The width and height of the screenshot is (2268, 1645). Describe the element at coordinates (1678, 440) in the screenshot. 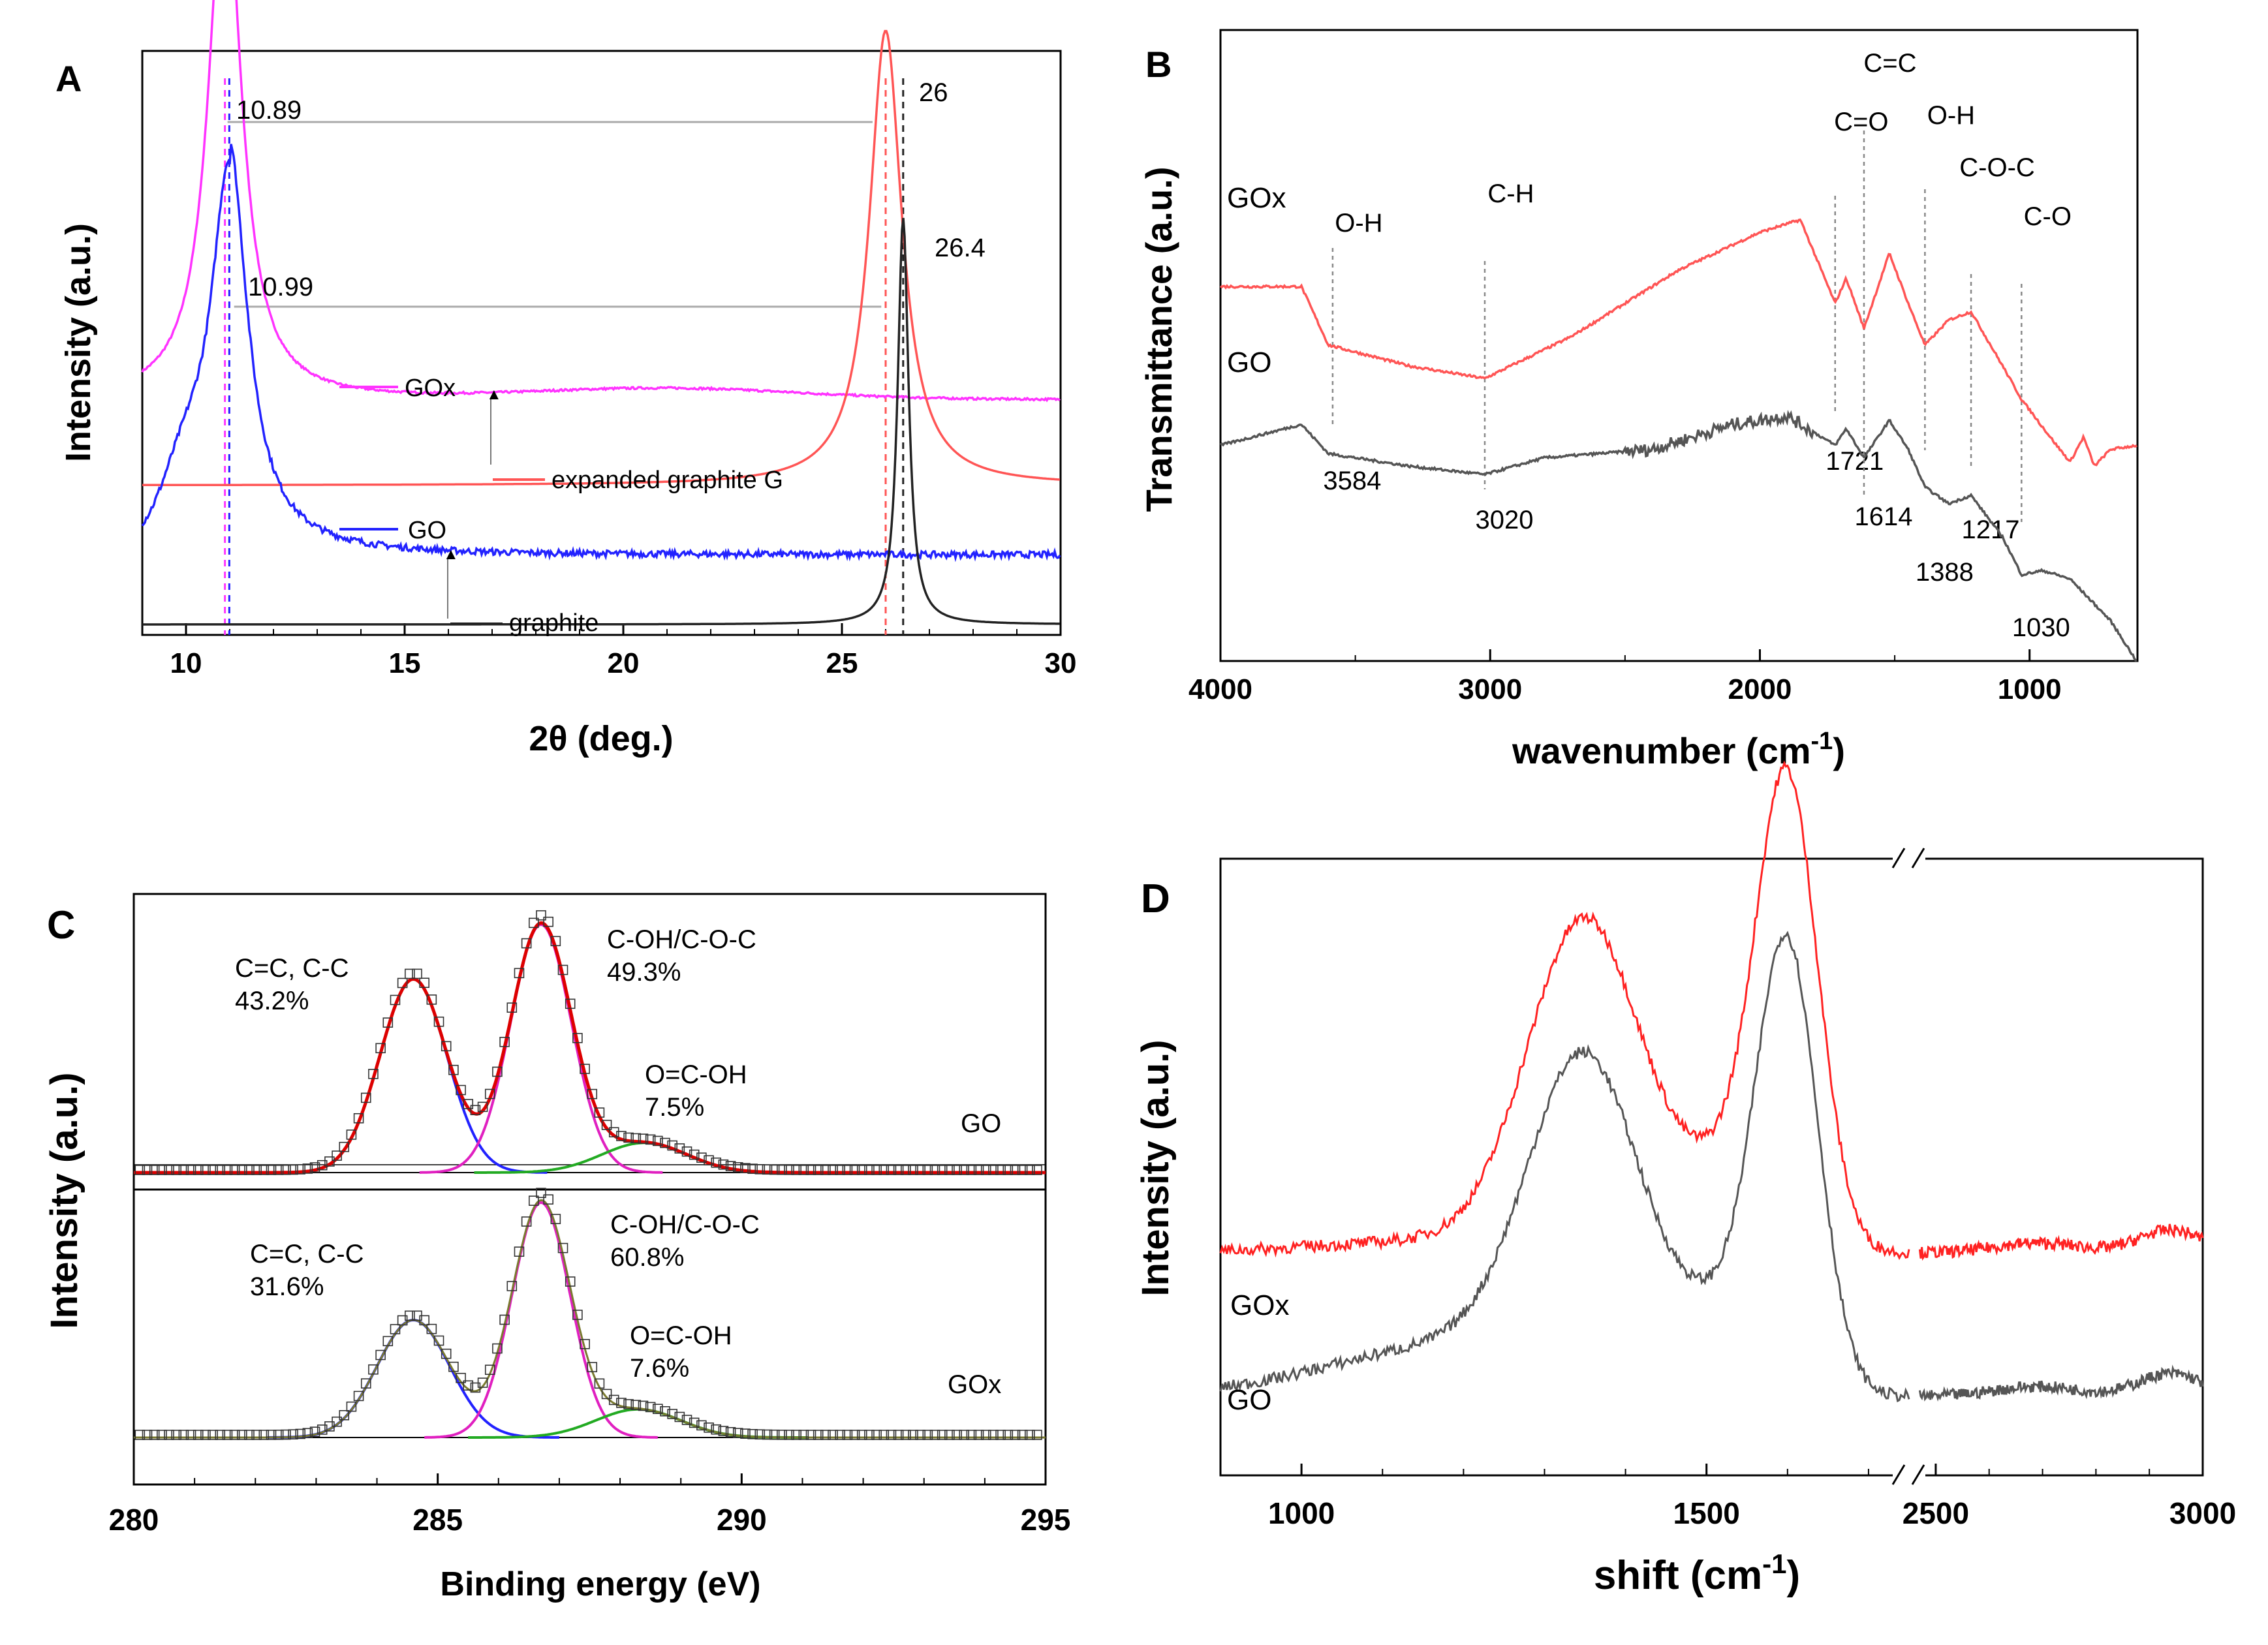

I see `panel-b-curves` at that location.